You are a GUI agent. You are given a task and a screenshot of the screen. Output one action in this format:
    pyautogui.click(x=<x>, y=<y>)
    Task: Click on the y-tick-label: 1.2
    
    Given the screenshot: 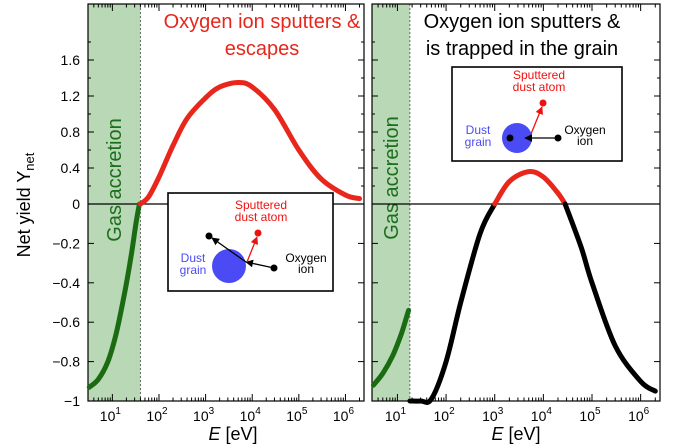 What is the action you would take?
    pyautogui.click(x=71, y=96)
    